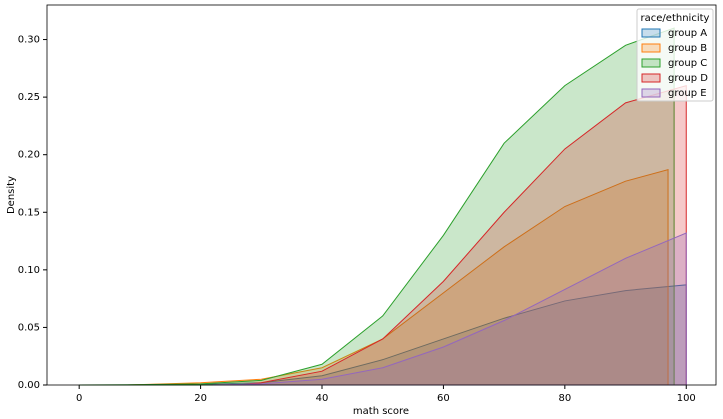 The image size is (723, 419). I want to click on y-tick-label: 0.00, so click(29, 385).